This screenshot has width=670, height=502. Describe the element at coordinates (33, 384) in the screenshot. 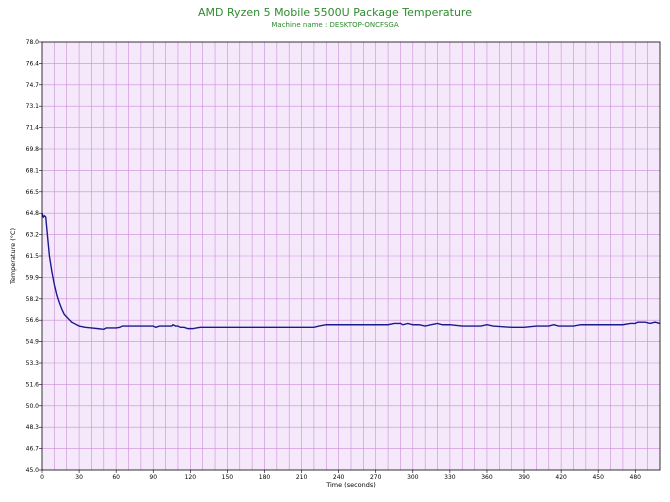

I see `y-tick-label: 51.6` at that location.